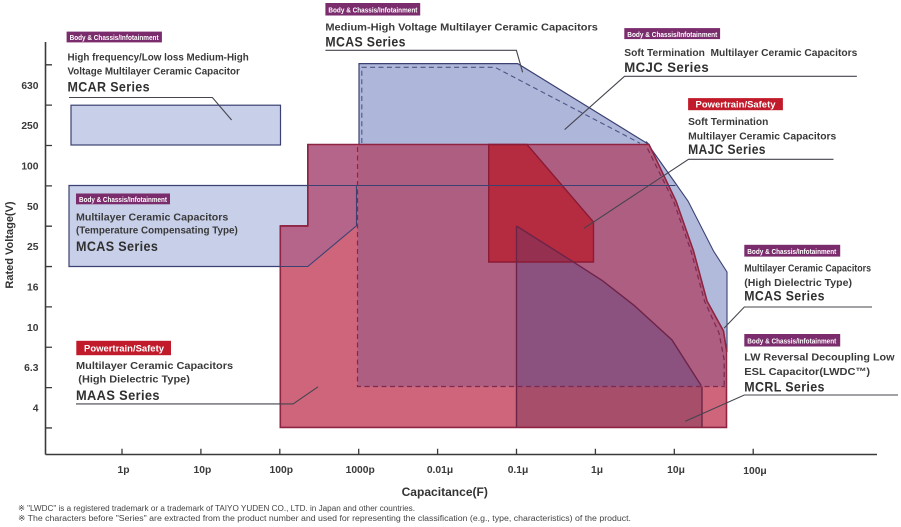 The width and height of the screenshot is (901, 527). Describe the element at coordinates (154, 71) in the screenshot. I see `svg-text:Voltage Multilayer Ceramic Cap: Voltage Multilayer Ceramic Capacitor` at that location.